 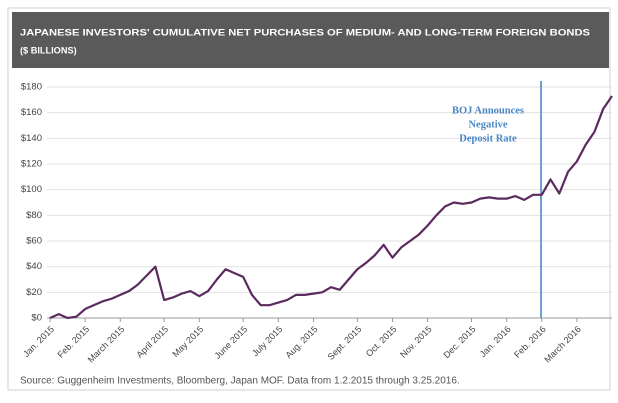 What do you see at coordinates (31, 87) in the screenshot?
I see `y-tick-label: $180` at bounding box center [31, 87].